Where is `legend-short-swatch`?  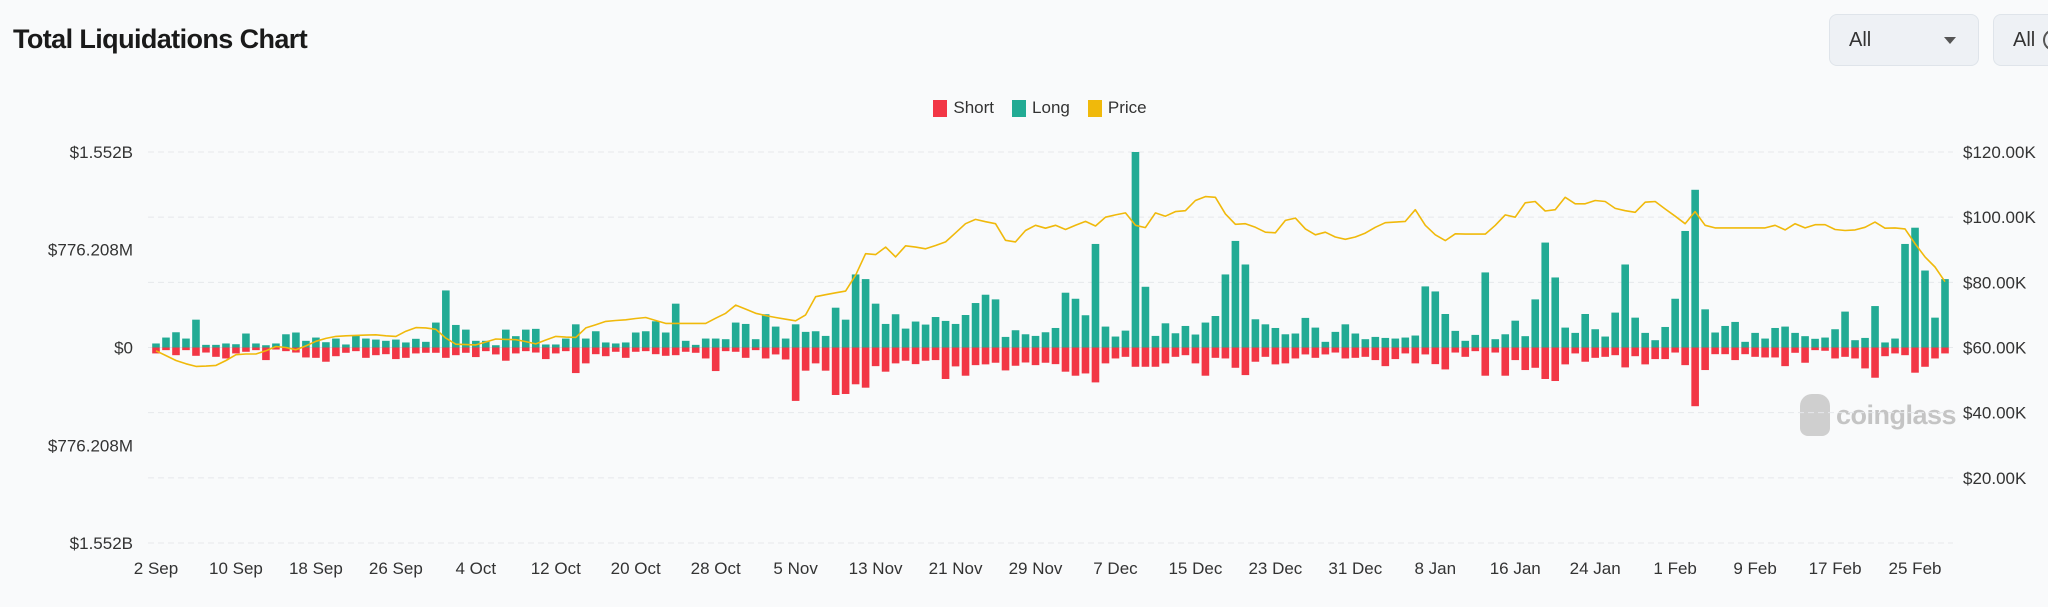
legend-short-swatch is located at coordinates (940, 108).